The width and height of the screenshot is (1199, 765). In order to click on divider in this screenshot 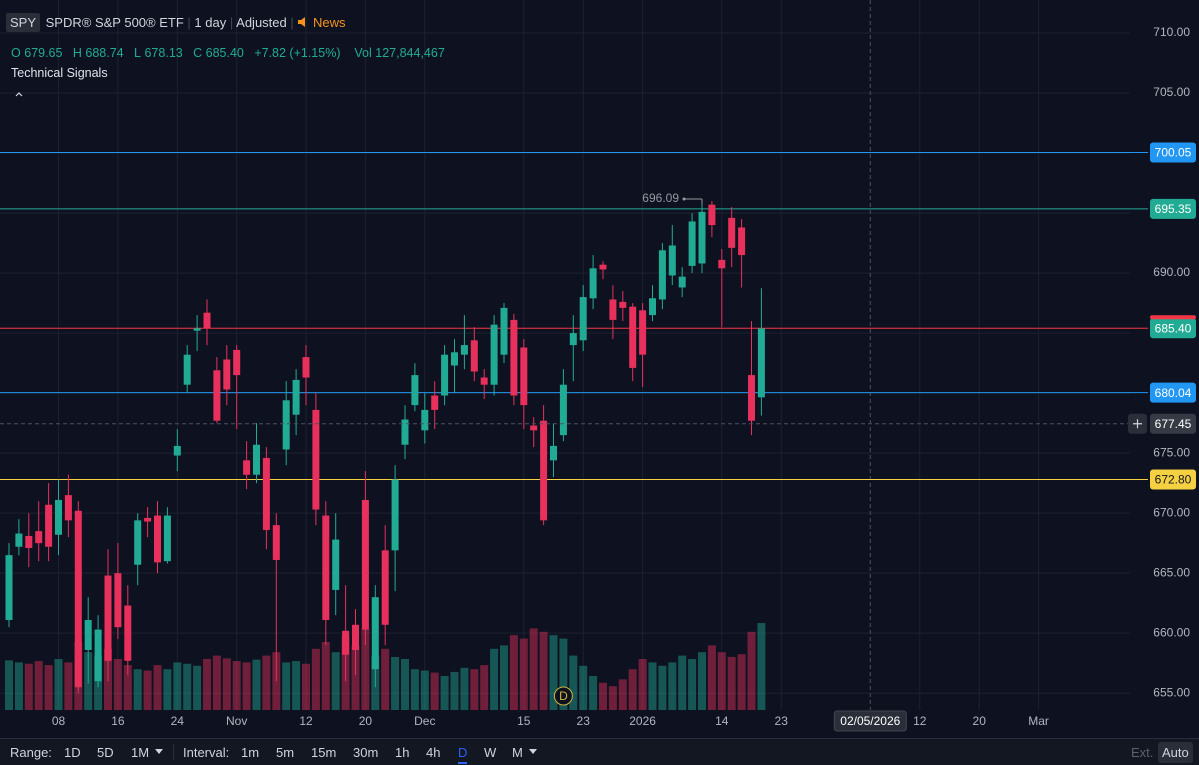, I will do `click(173, 752)`.